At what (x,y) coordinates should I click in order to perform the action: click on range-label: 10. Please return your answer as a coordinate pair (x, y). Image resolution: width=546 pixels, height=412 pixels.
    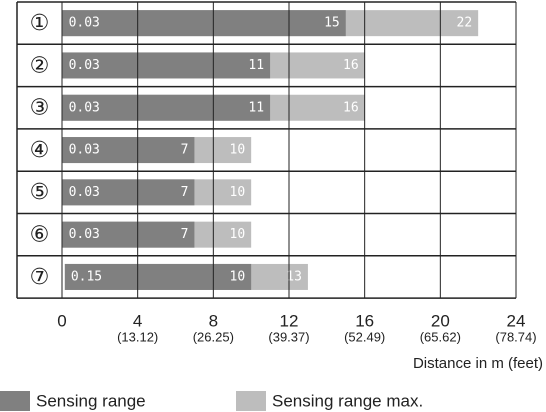
    Looking at the image, I should click on (238, 276).